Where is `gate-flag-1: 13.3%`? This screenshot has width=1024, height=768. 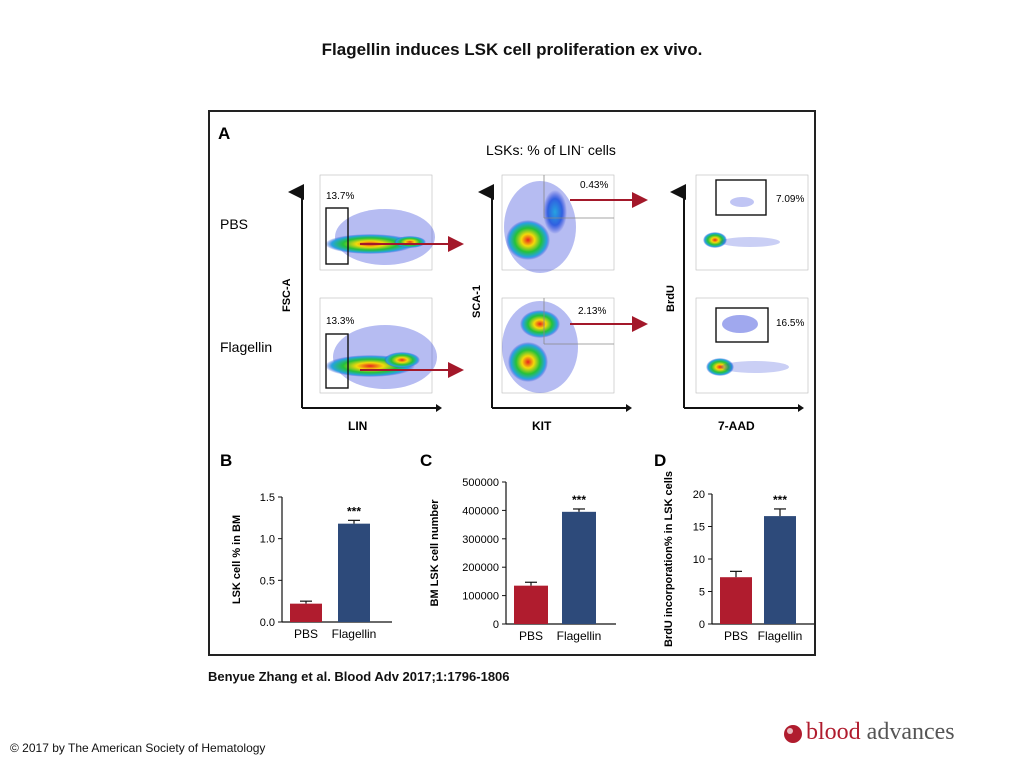 gate-flag-1: 13.3% is located at coordinates (340, 321).